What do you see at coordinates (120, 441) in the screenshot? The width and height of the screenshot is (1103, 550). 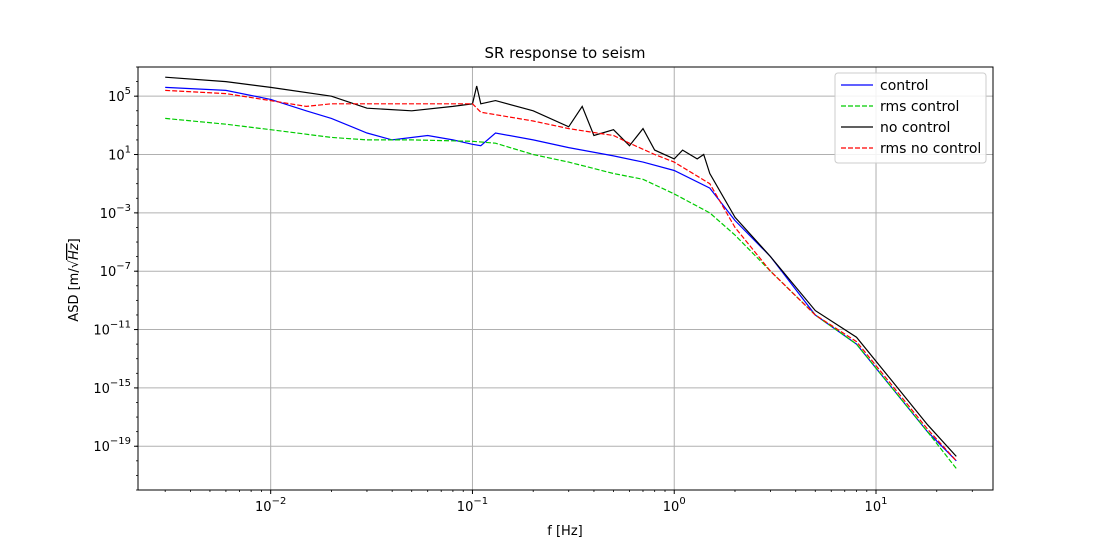 I see `y-tick-exponent: −19` at bounding box center [120, 441].